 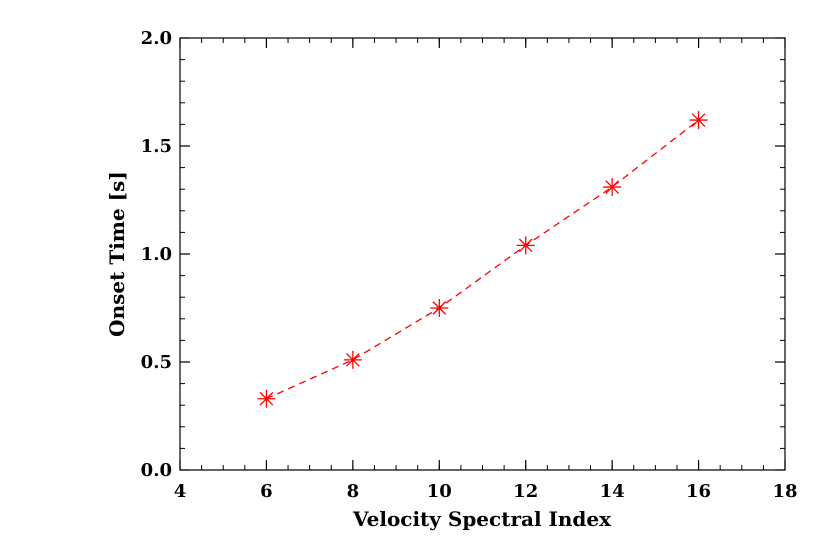 What do you see at coordinates (439, 491) in the screenshot?
I see `x-tick-label: 10` at bounding box center [439, 491].